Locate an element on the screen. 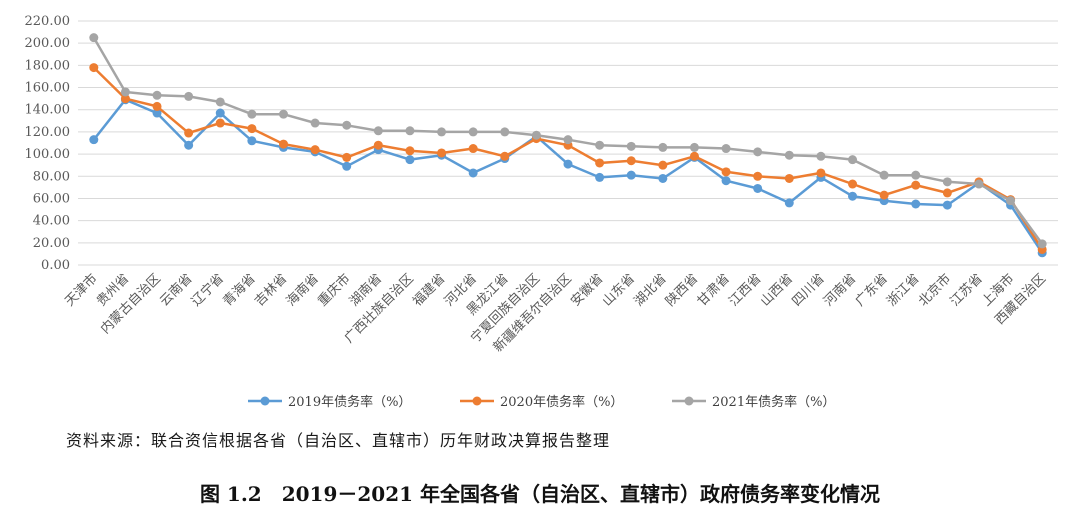 Image resolution: width=1080 pixels, height=516 pixels. y-tick-label: 40.00 is located at coordinates (51, 221).